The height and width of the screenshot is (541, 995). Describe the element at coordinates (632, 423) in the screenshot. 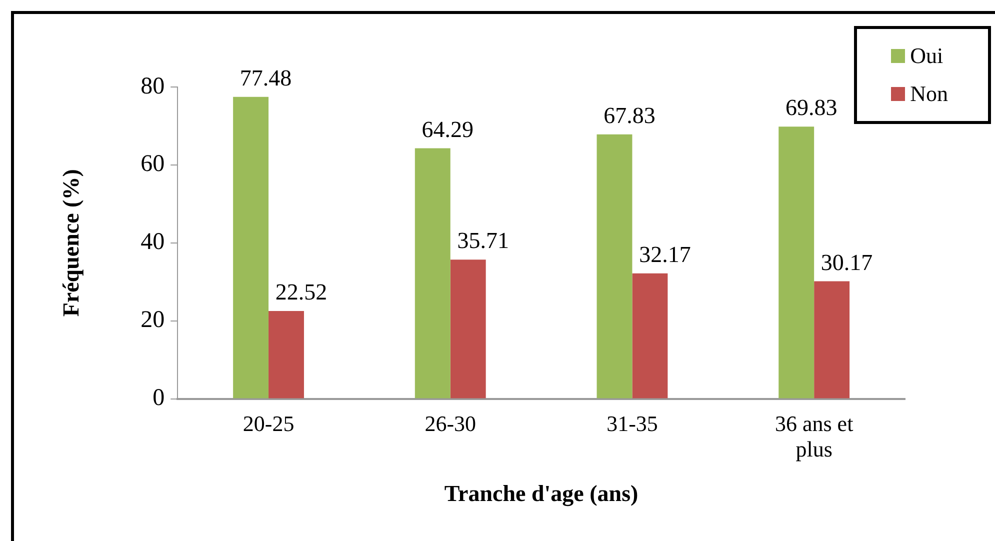

I see `x-tick-label: 31-35` at that location.